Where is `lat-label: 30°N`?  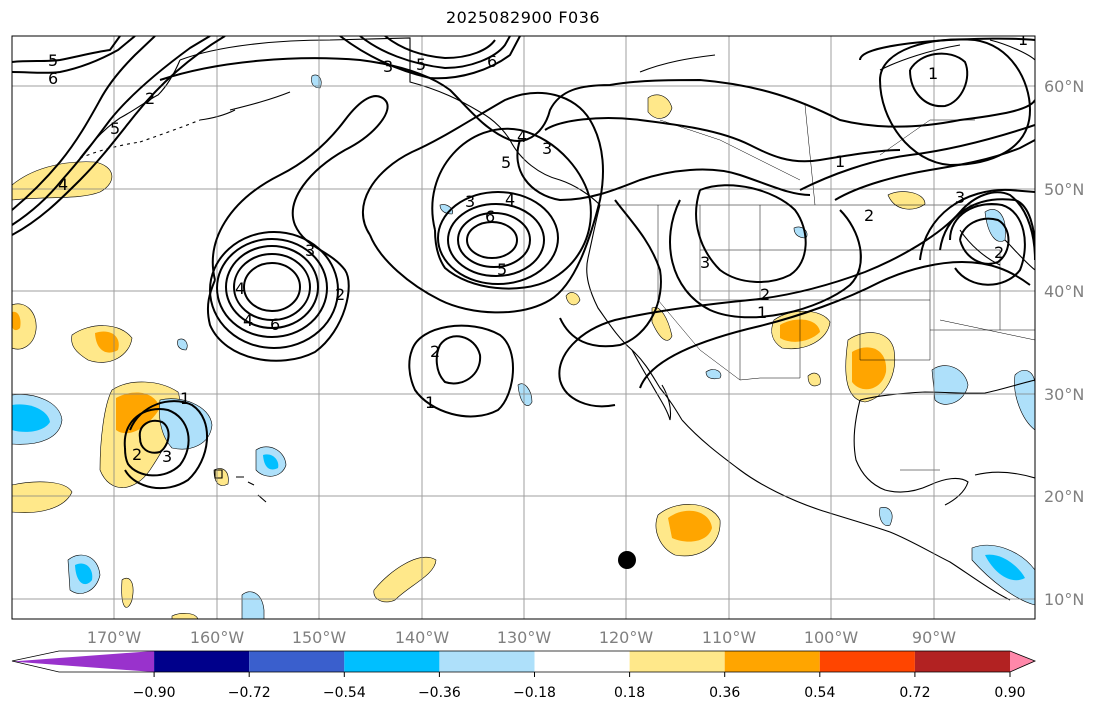
lat-label: 30°N is located at coordinates (1064, 394).